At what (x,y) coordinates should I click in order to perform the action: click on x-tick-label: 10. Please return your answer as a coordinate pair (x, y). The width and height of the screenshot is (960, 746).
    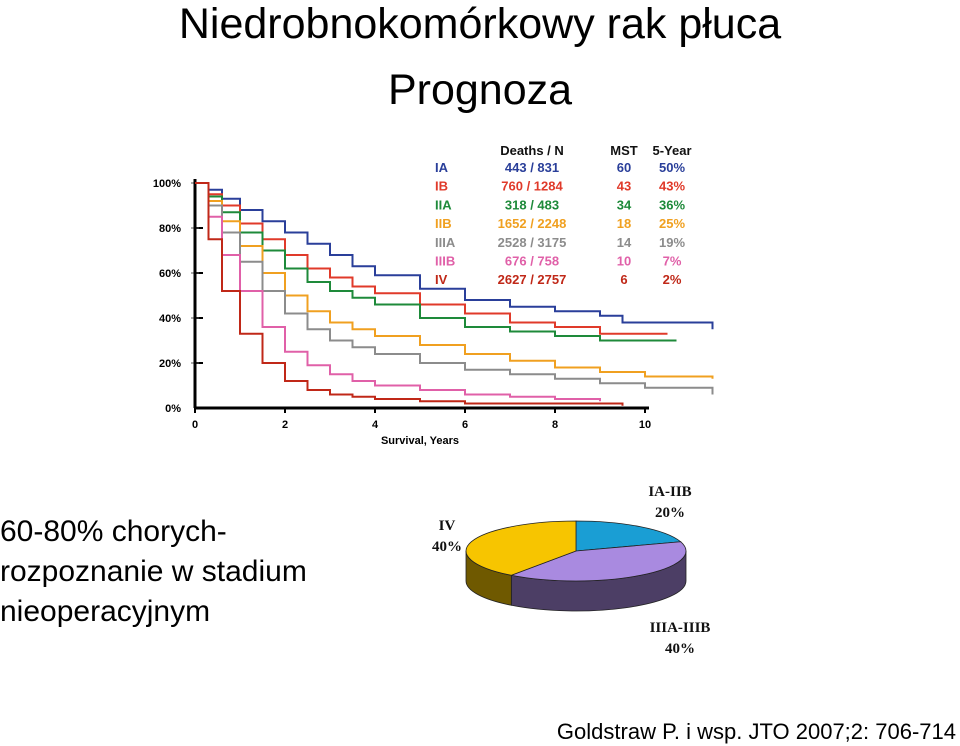
    Looking at the image, I should click on (645, 425).